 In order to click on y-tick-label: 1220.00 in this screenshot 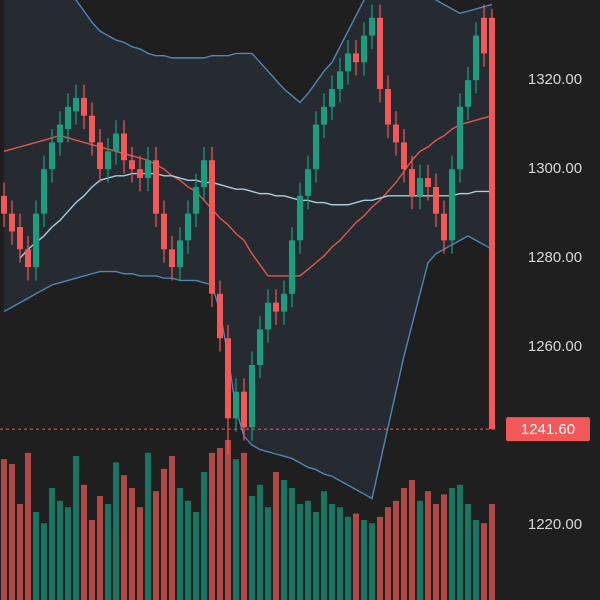, I will do `click(555, 524)`.